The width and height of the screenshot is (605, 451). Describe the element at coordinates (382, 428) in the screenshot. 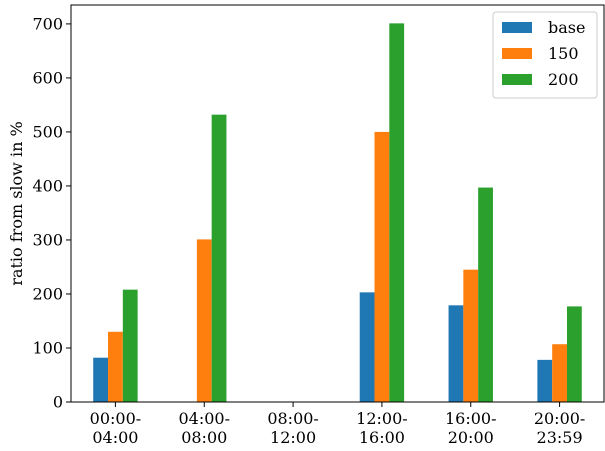

I see `x-tick-label: 12:00-16:00` at that location.